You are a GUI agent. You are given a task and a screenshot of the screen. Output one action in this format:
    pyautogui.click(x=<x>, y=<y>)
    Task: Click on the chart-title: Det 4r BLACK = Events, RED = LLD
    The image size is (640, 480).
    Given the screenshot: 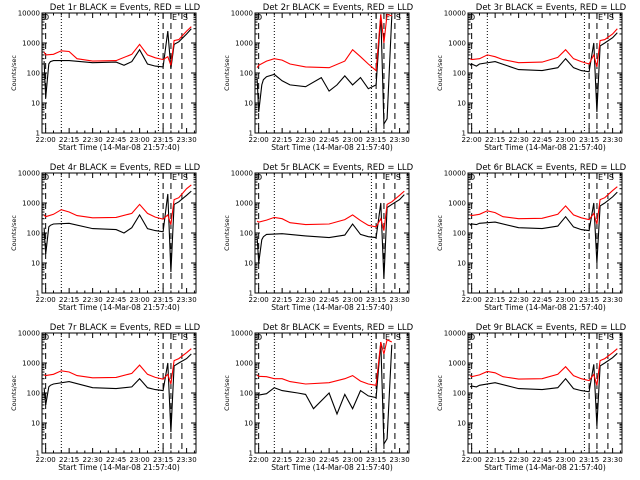 What is the action you would take?
    pyautogui.click(x=125, y=168)
    